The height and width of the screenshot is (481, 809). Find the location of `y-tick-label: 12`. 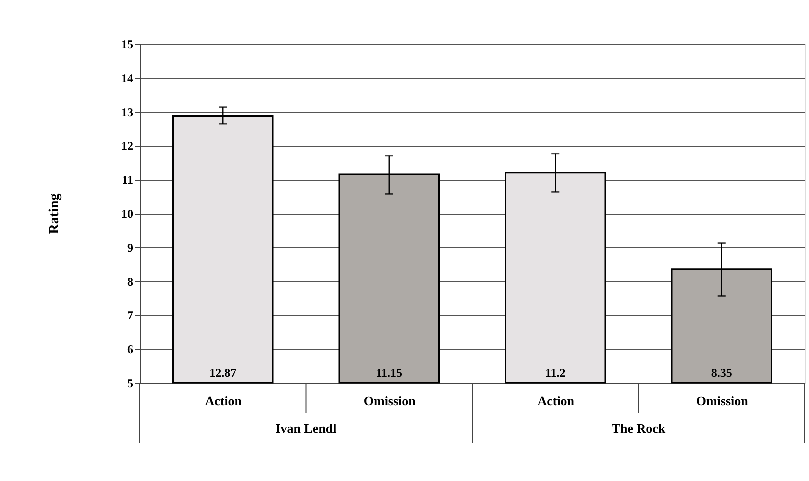

y-tick-label: 12 is located at coordinates (128, 146).